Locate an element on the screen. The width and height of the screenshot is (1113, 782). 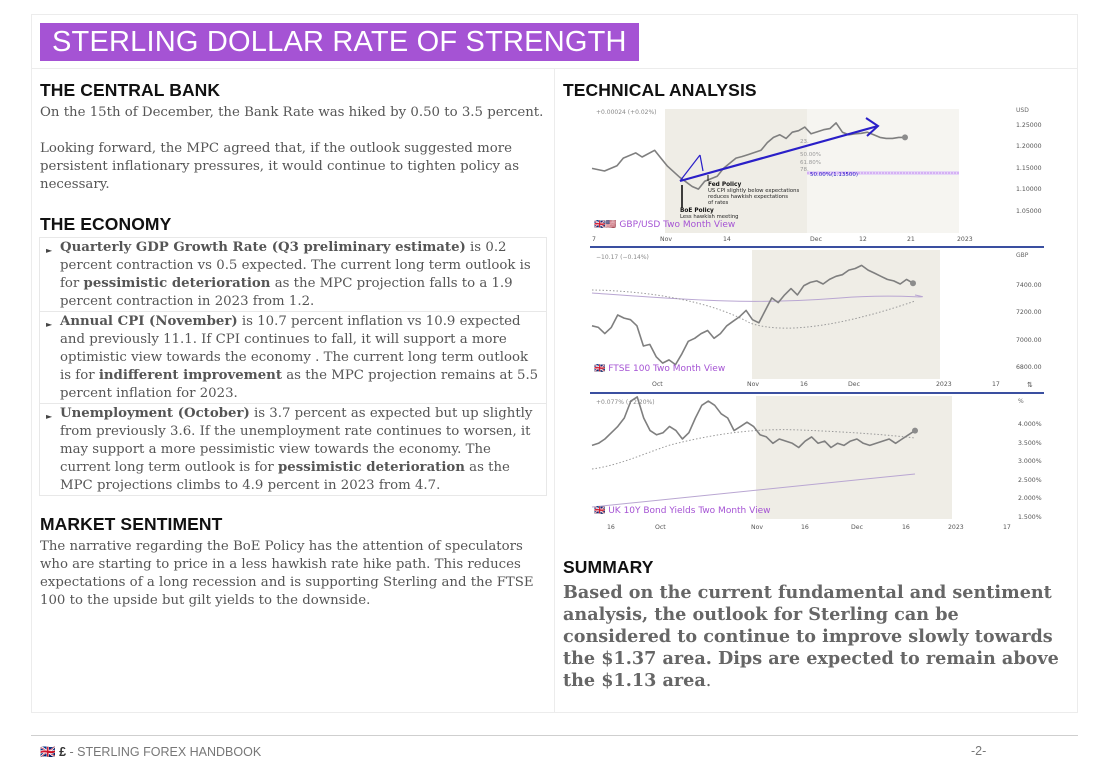
summary-suffix: . is located at coordinates (708, 681).